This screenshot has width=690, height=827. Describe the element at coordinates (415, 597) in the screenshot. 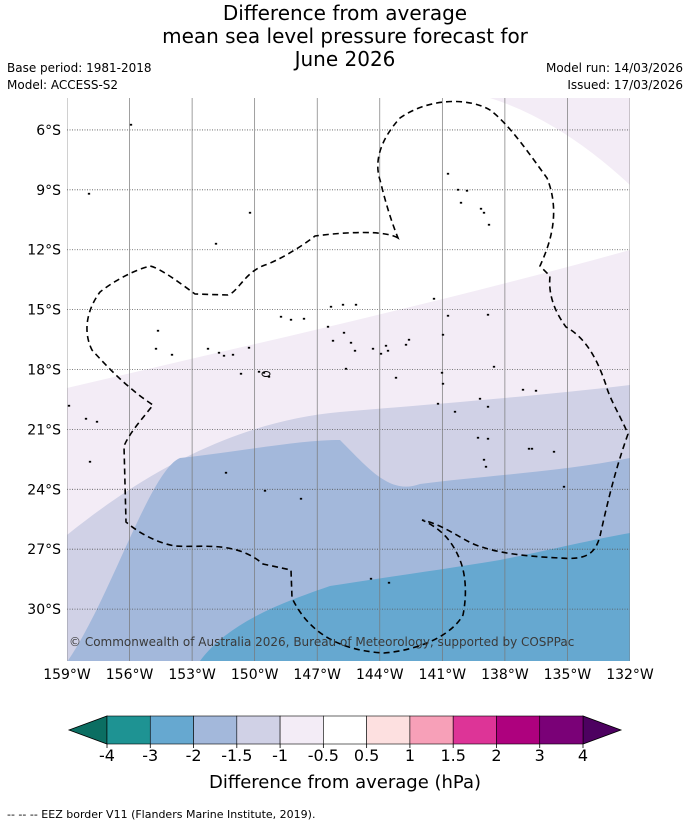

I see `band-blue` at that location.